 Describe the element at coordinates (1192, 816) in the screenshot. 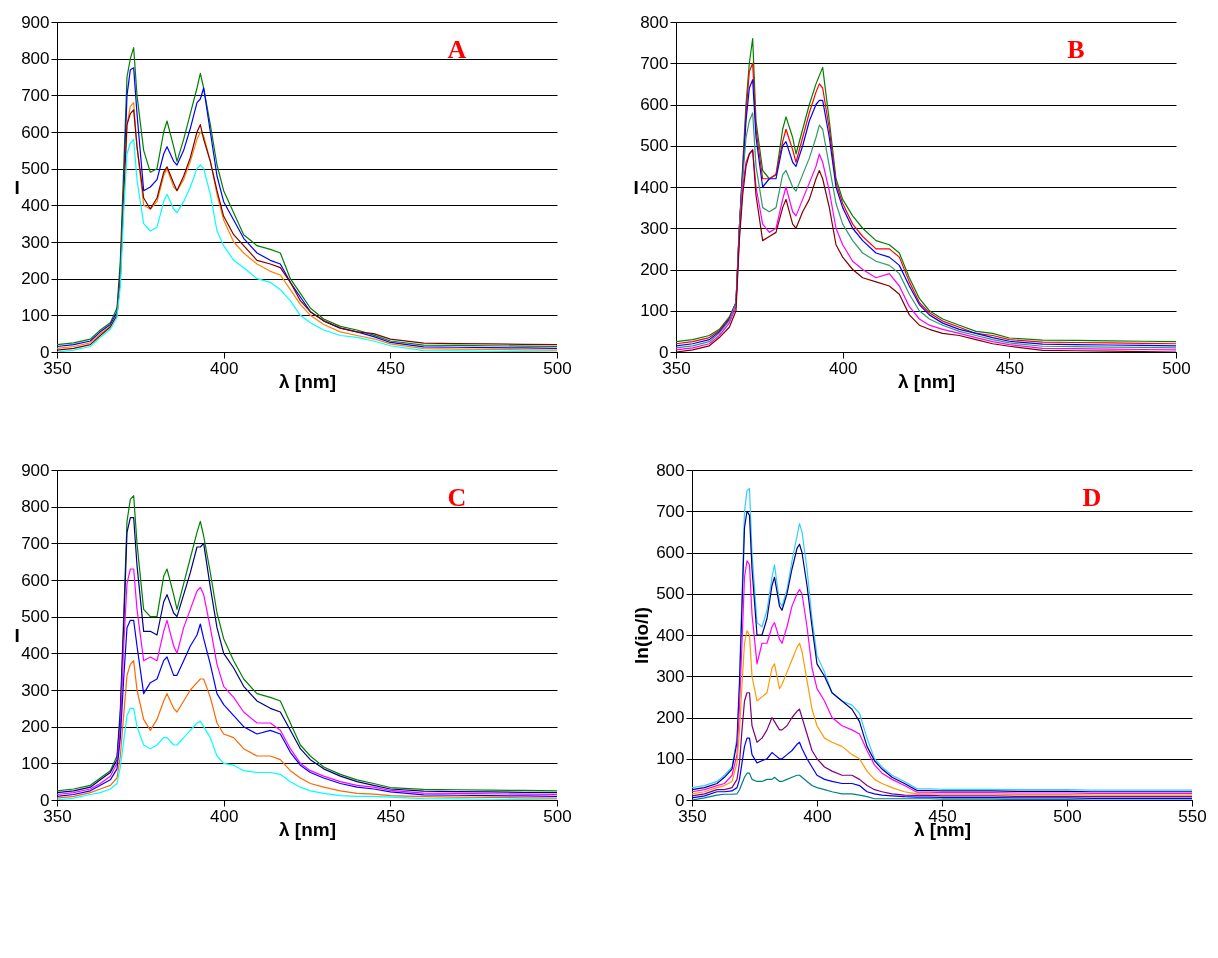

I see `x-tick-label: 550` at that location.